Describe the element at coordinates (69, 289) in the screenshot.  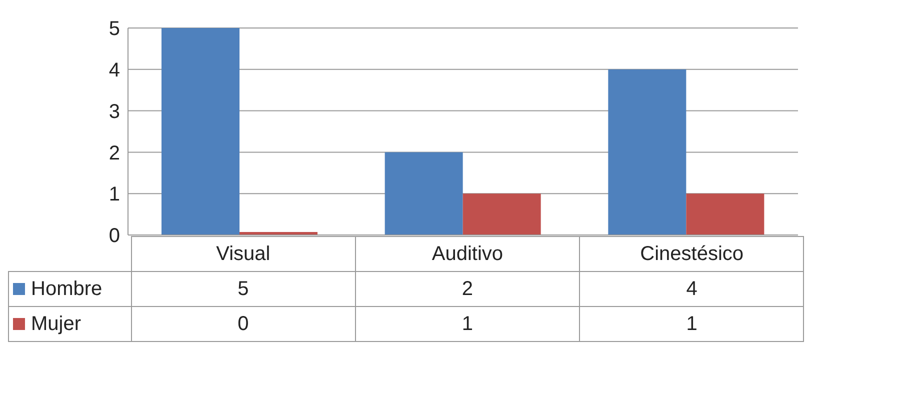
I see `legend-label: Hombre` at that location.